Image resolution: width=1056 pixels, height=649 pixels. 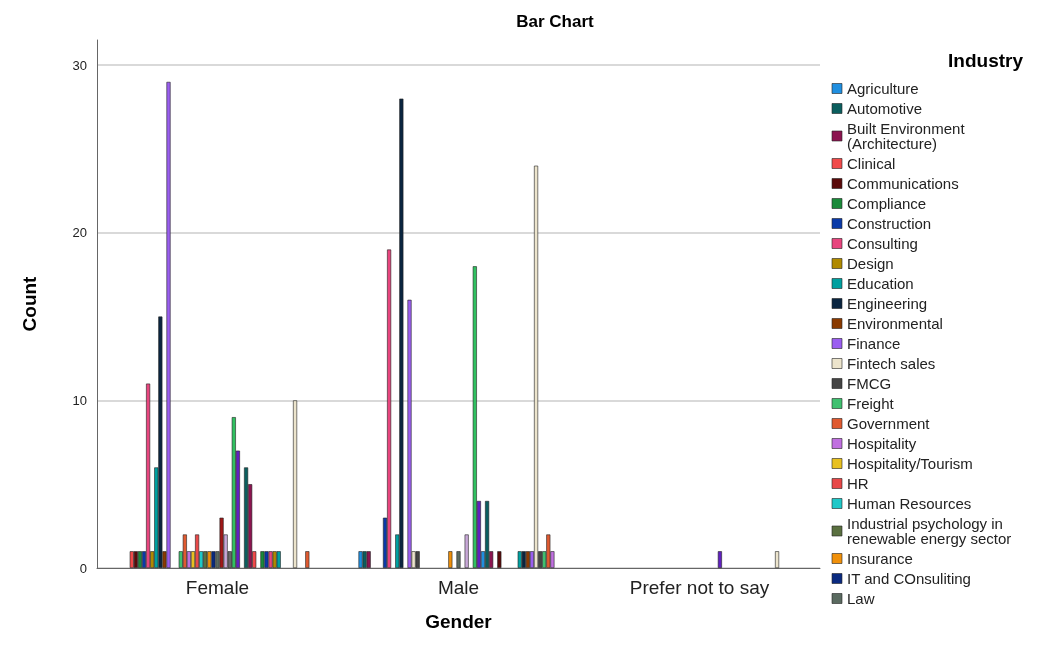 What do you see at coordinates (986, 60) in the screenshot?
I see `legend-title: Industry` at bounding box center [986, 60].